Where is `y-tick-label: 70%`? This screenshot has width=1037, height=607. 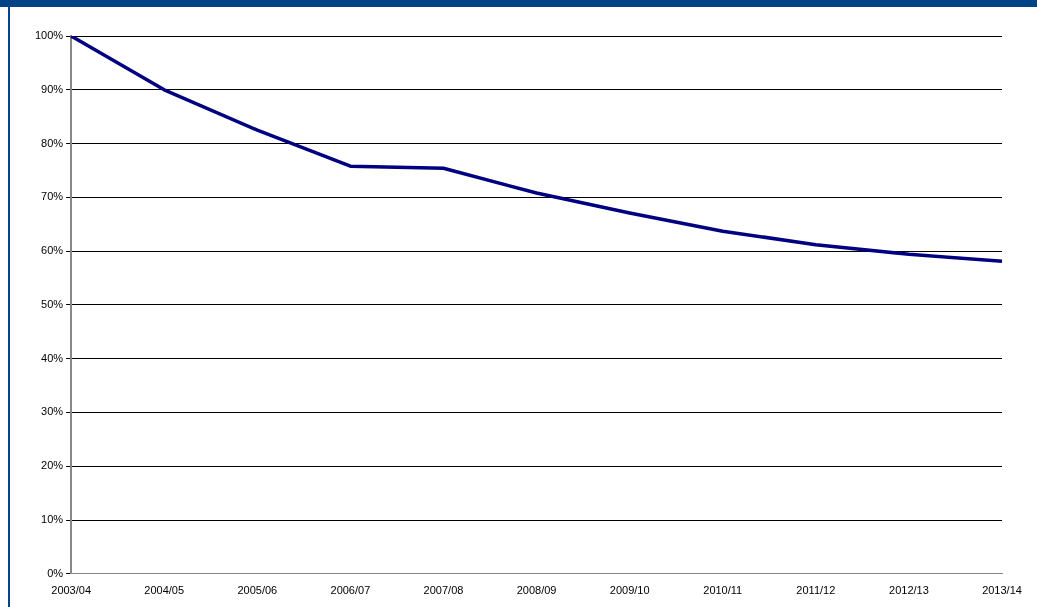
y-tick-label: 70% is located at coordinates (52, 196).